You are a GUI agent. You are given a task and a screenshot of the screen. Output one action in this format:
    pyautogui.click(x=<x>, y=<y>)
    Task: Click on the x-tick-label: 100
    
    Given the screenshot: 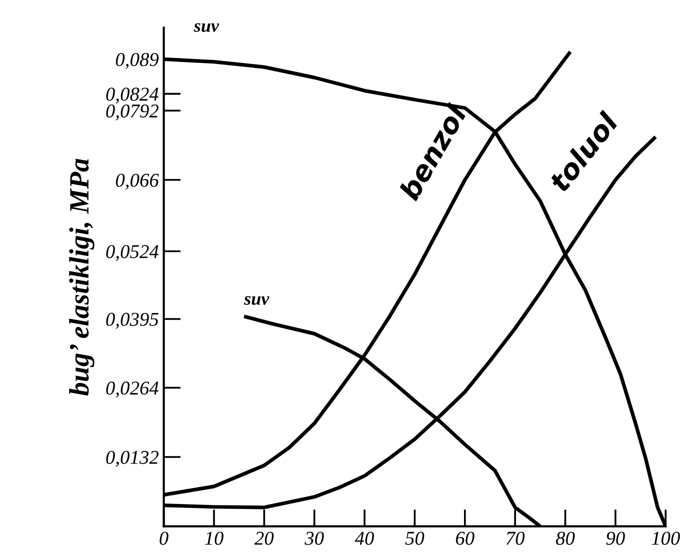 What is the action you would take?
    pyautogui.click(x=666, y=538)
    